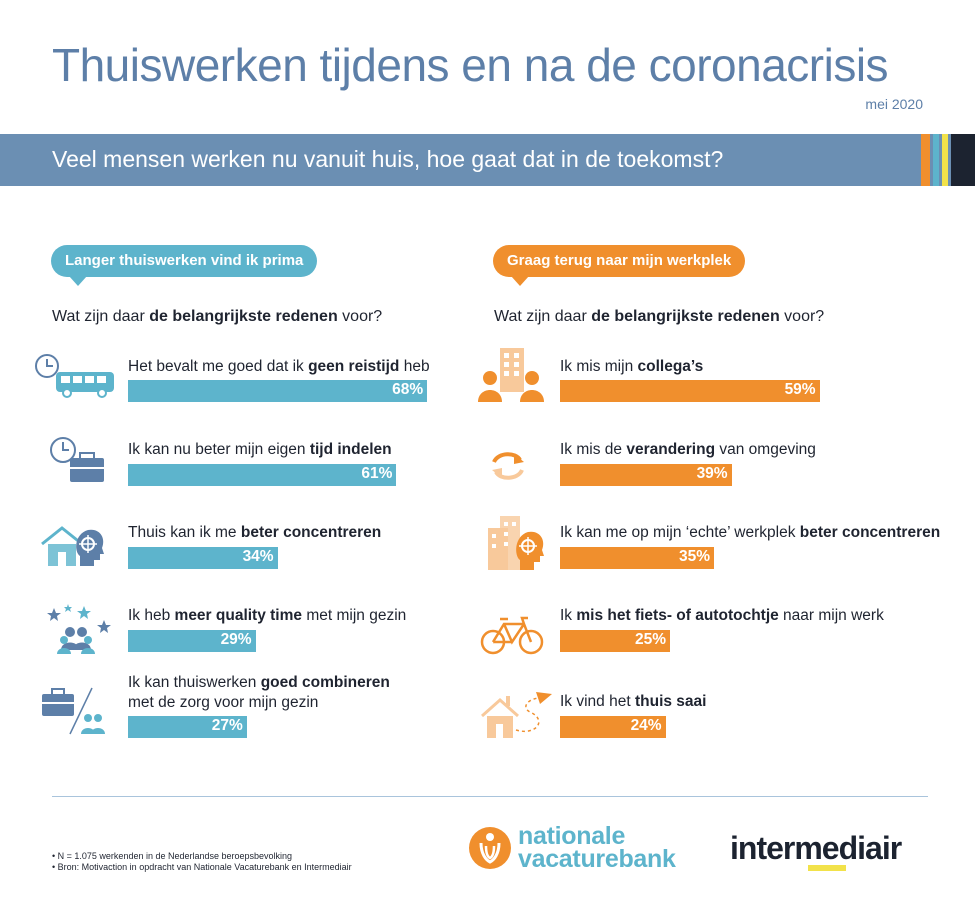  What do you see at coordinates (690, 391) in the screenshot?
I see `right-bar-1: 59%` at bounding box center [690, 391].